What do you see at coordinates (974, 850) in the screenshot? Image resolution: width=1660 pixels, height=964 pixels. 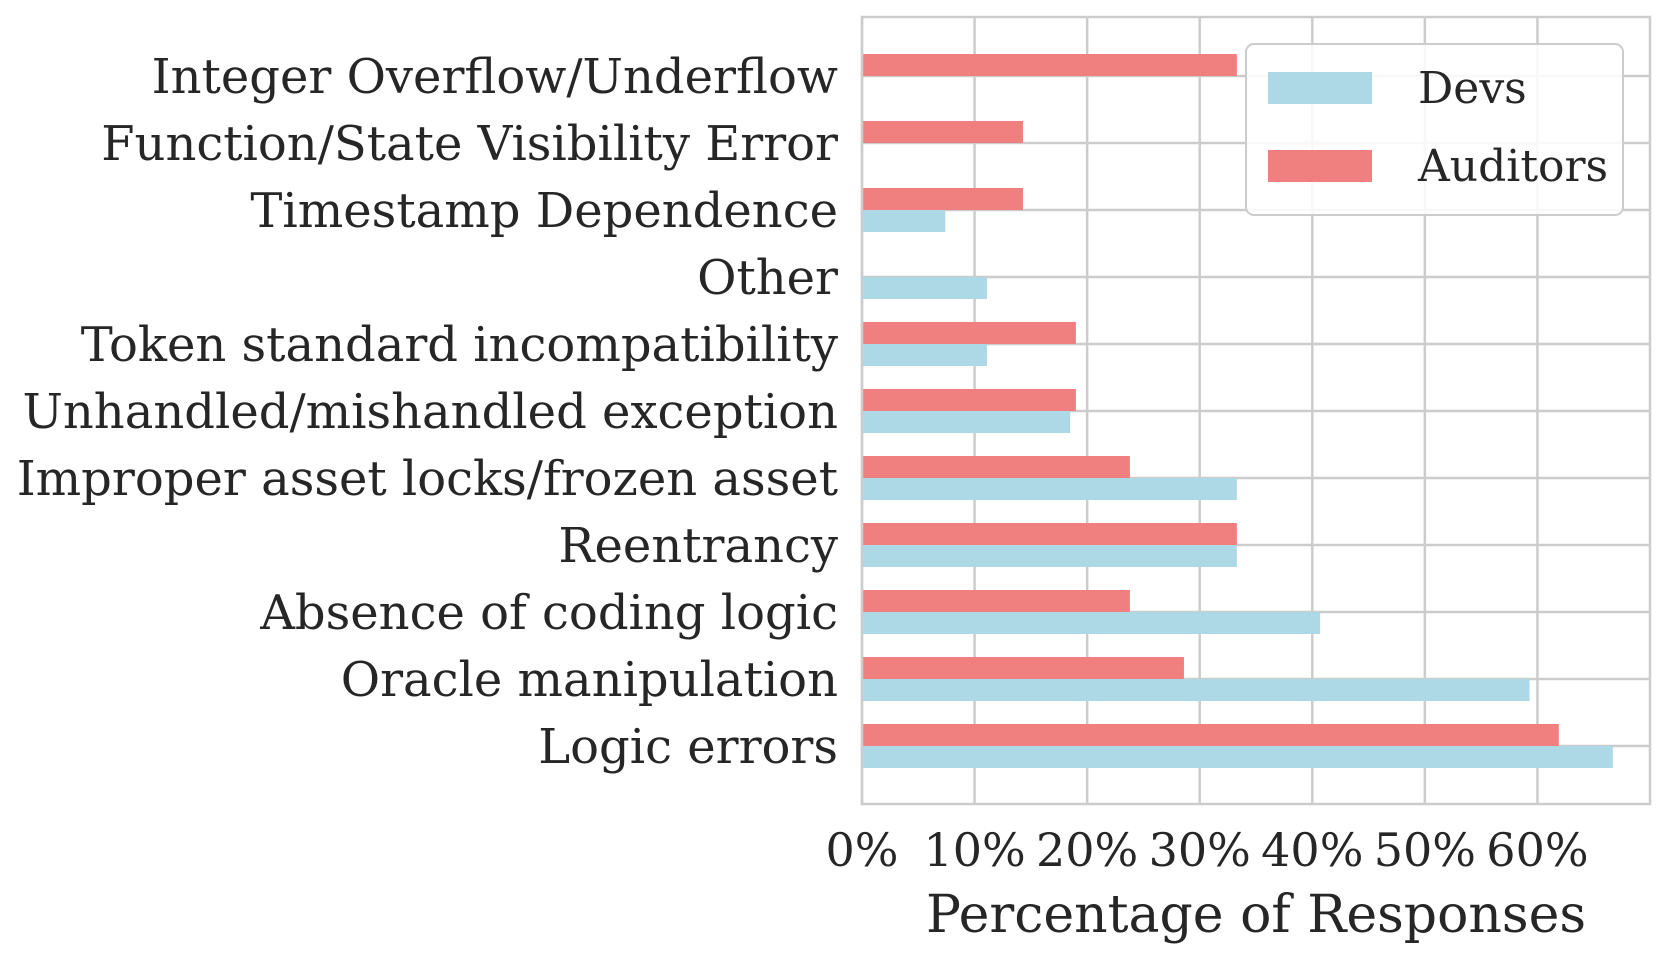 I see `x-tick-label: 10%` at bounding box center [974, 850].